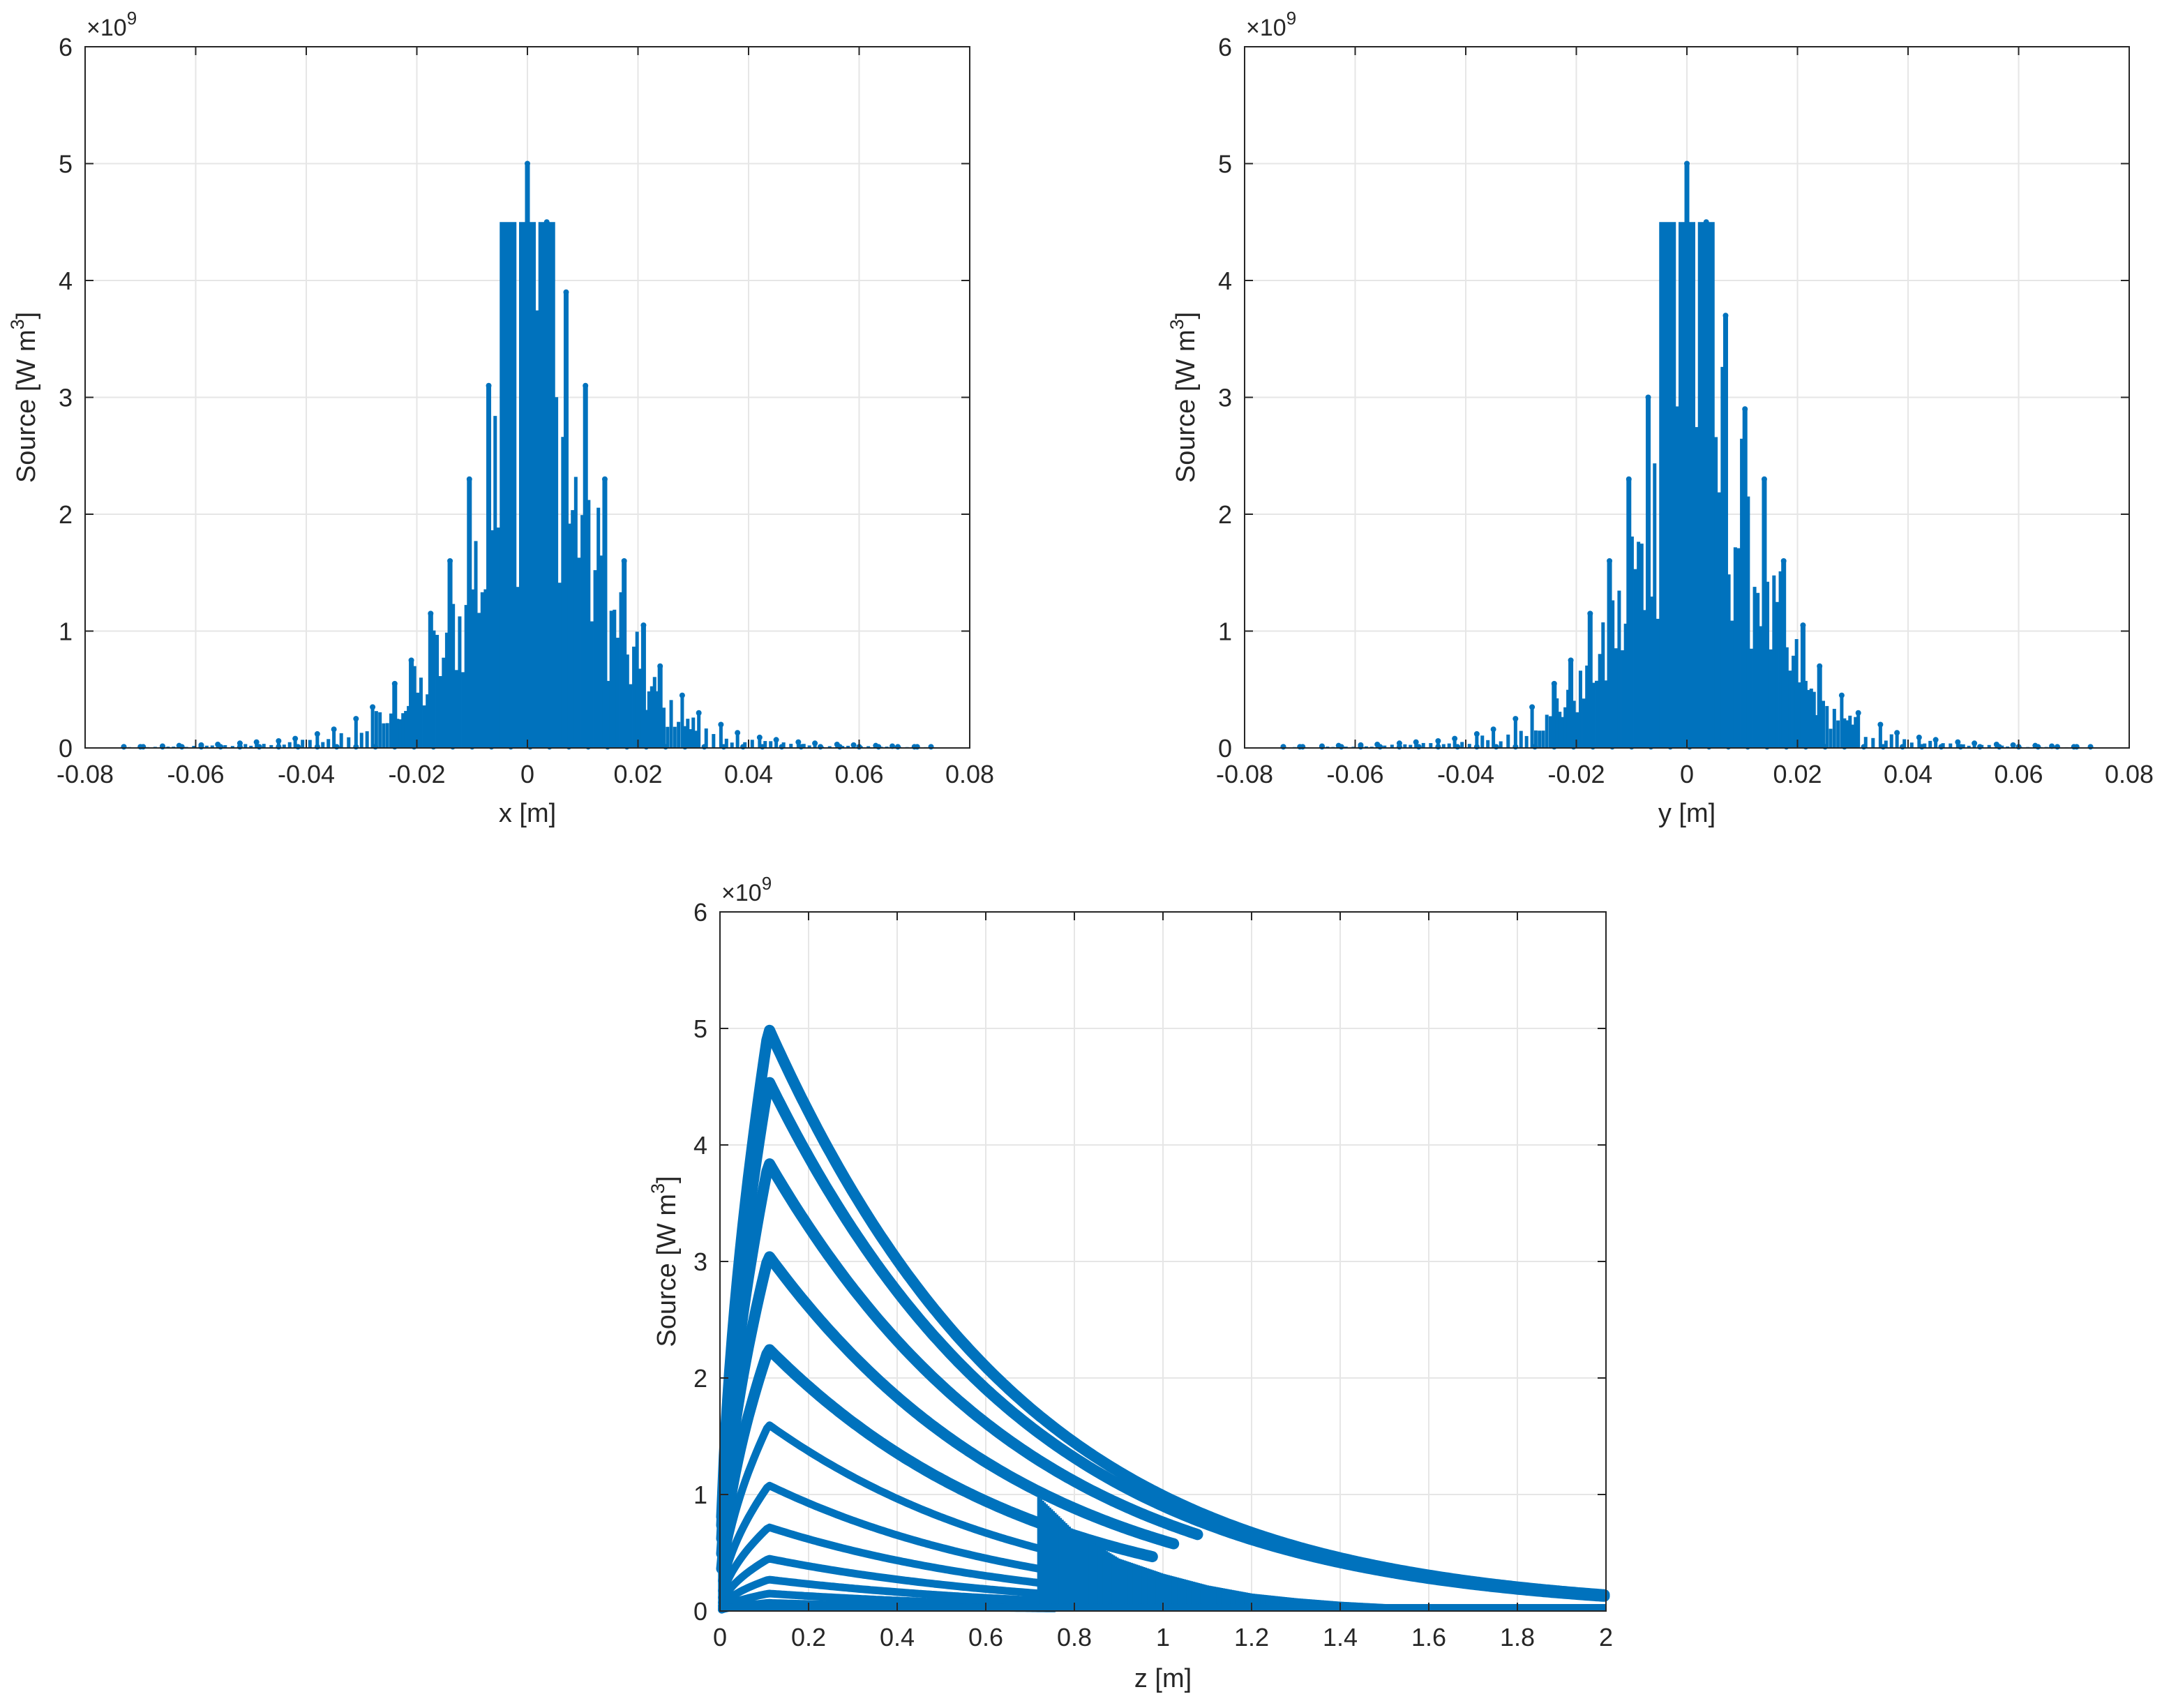 Image resolution: width=2162 pixels, height=1708 pixels. Describe the element at coordinates (1186, 406) in the screenshot. I see `y-axis-label-main: Source [W m` at that location.